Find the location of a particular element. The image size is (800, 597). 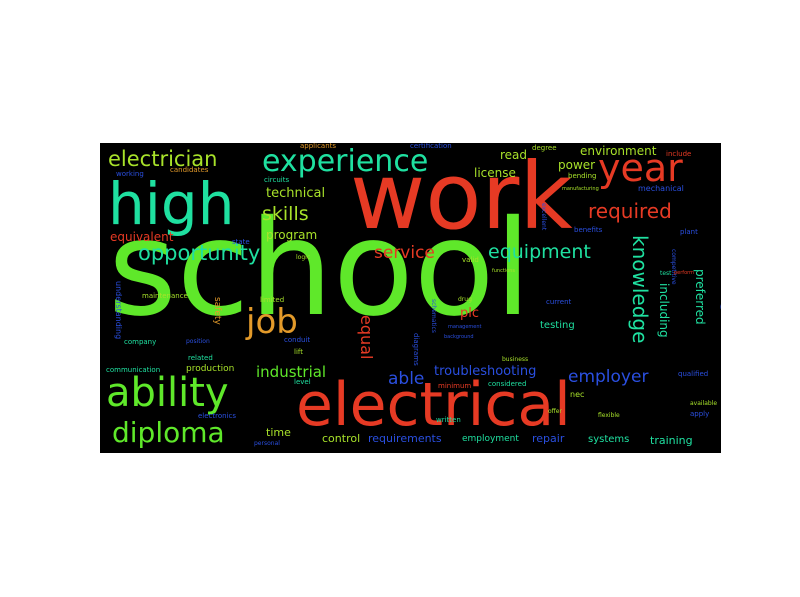

word-opportunity: opportunity is located at coordinates (199, 253).